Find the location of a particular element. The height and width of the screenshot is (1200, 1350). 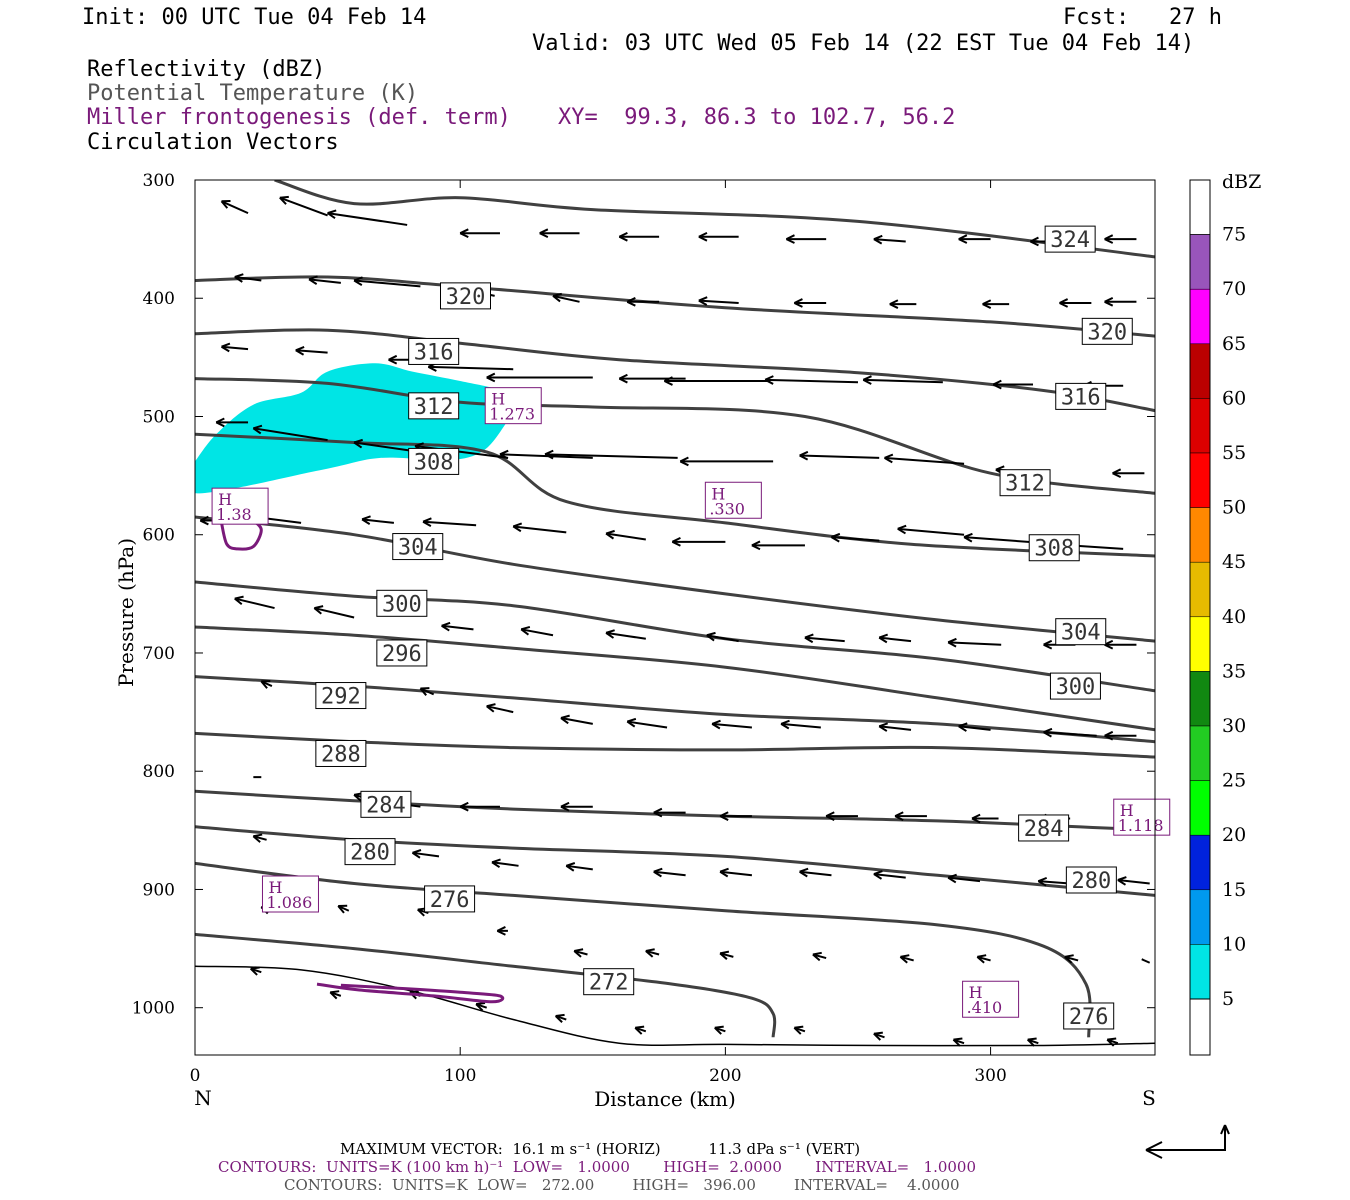

svg-text: 296 is located at coordinates (402, 654).